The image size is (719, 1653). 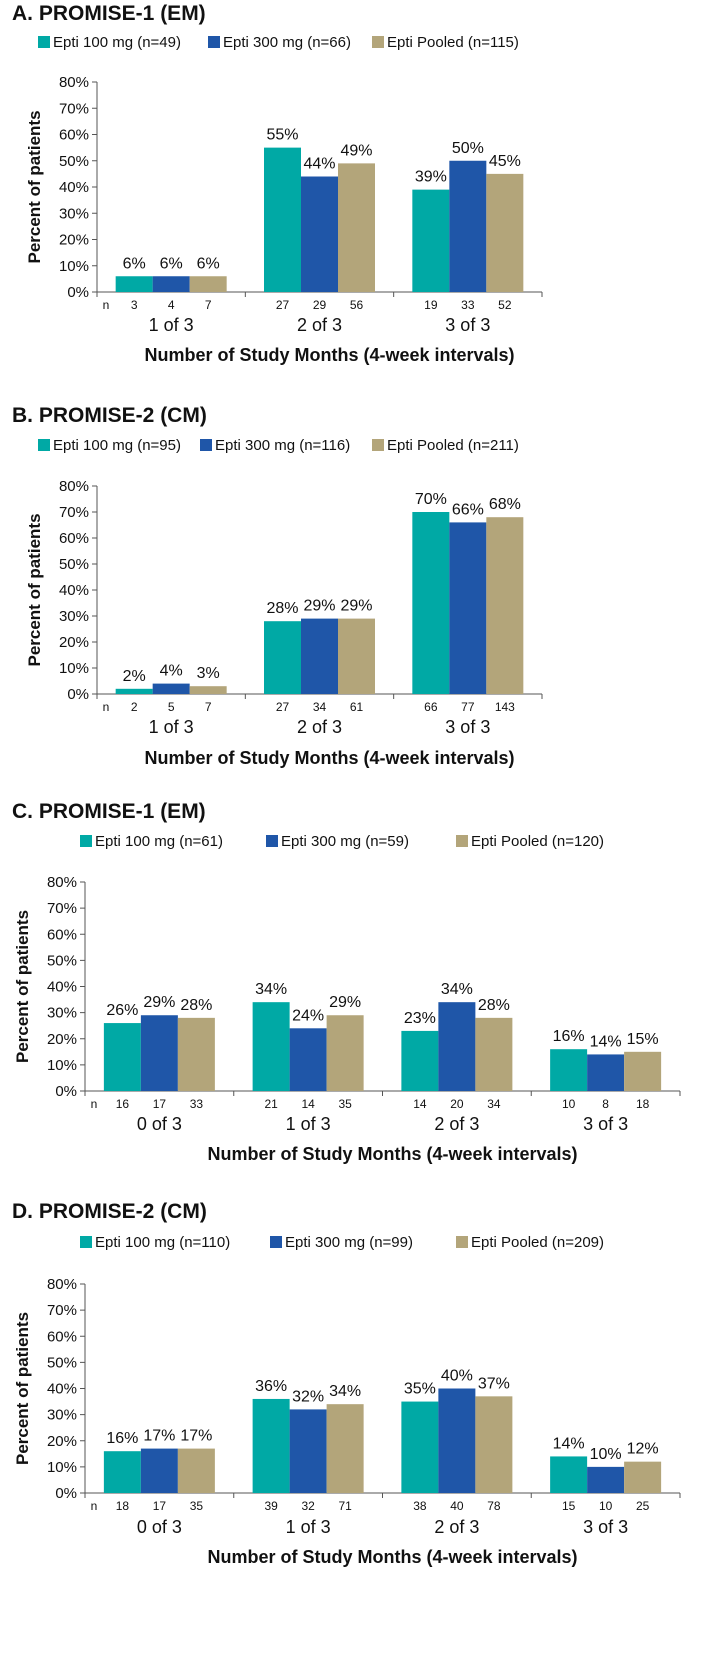 I want to click on n-count-label: 143, so click(x=505, y=707).